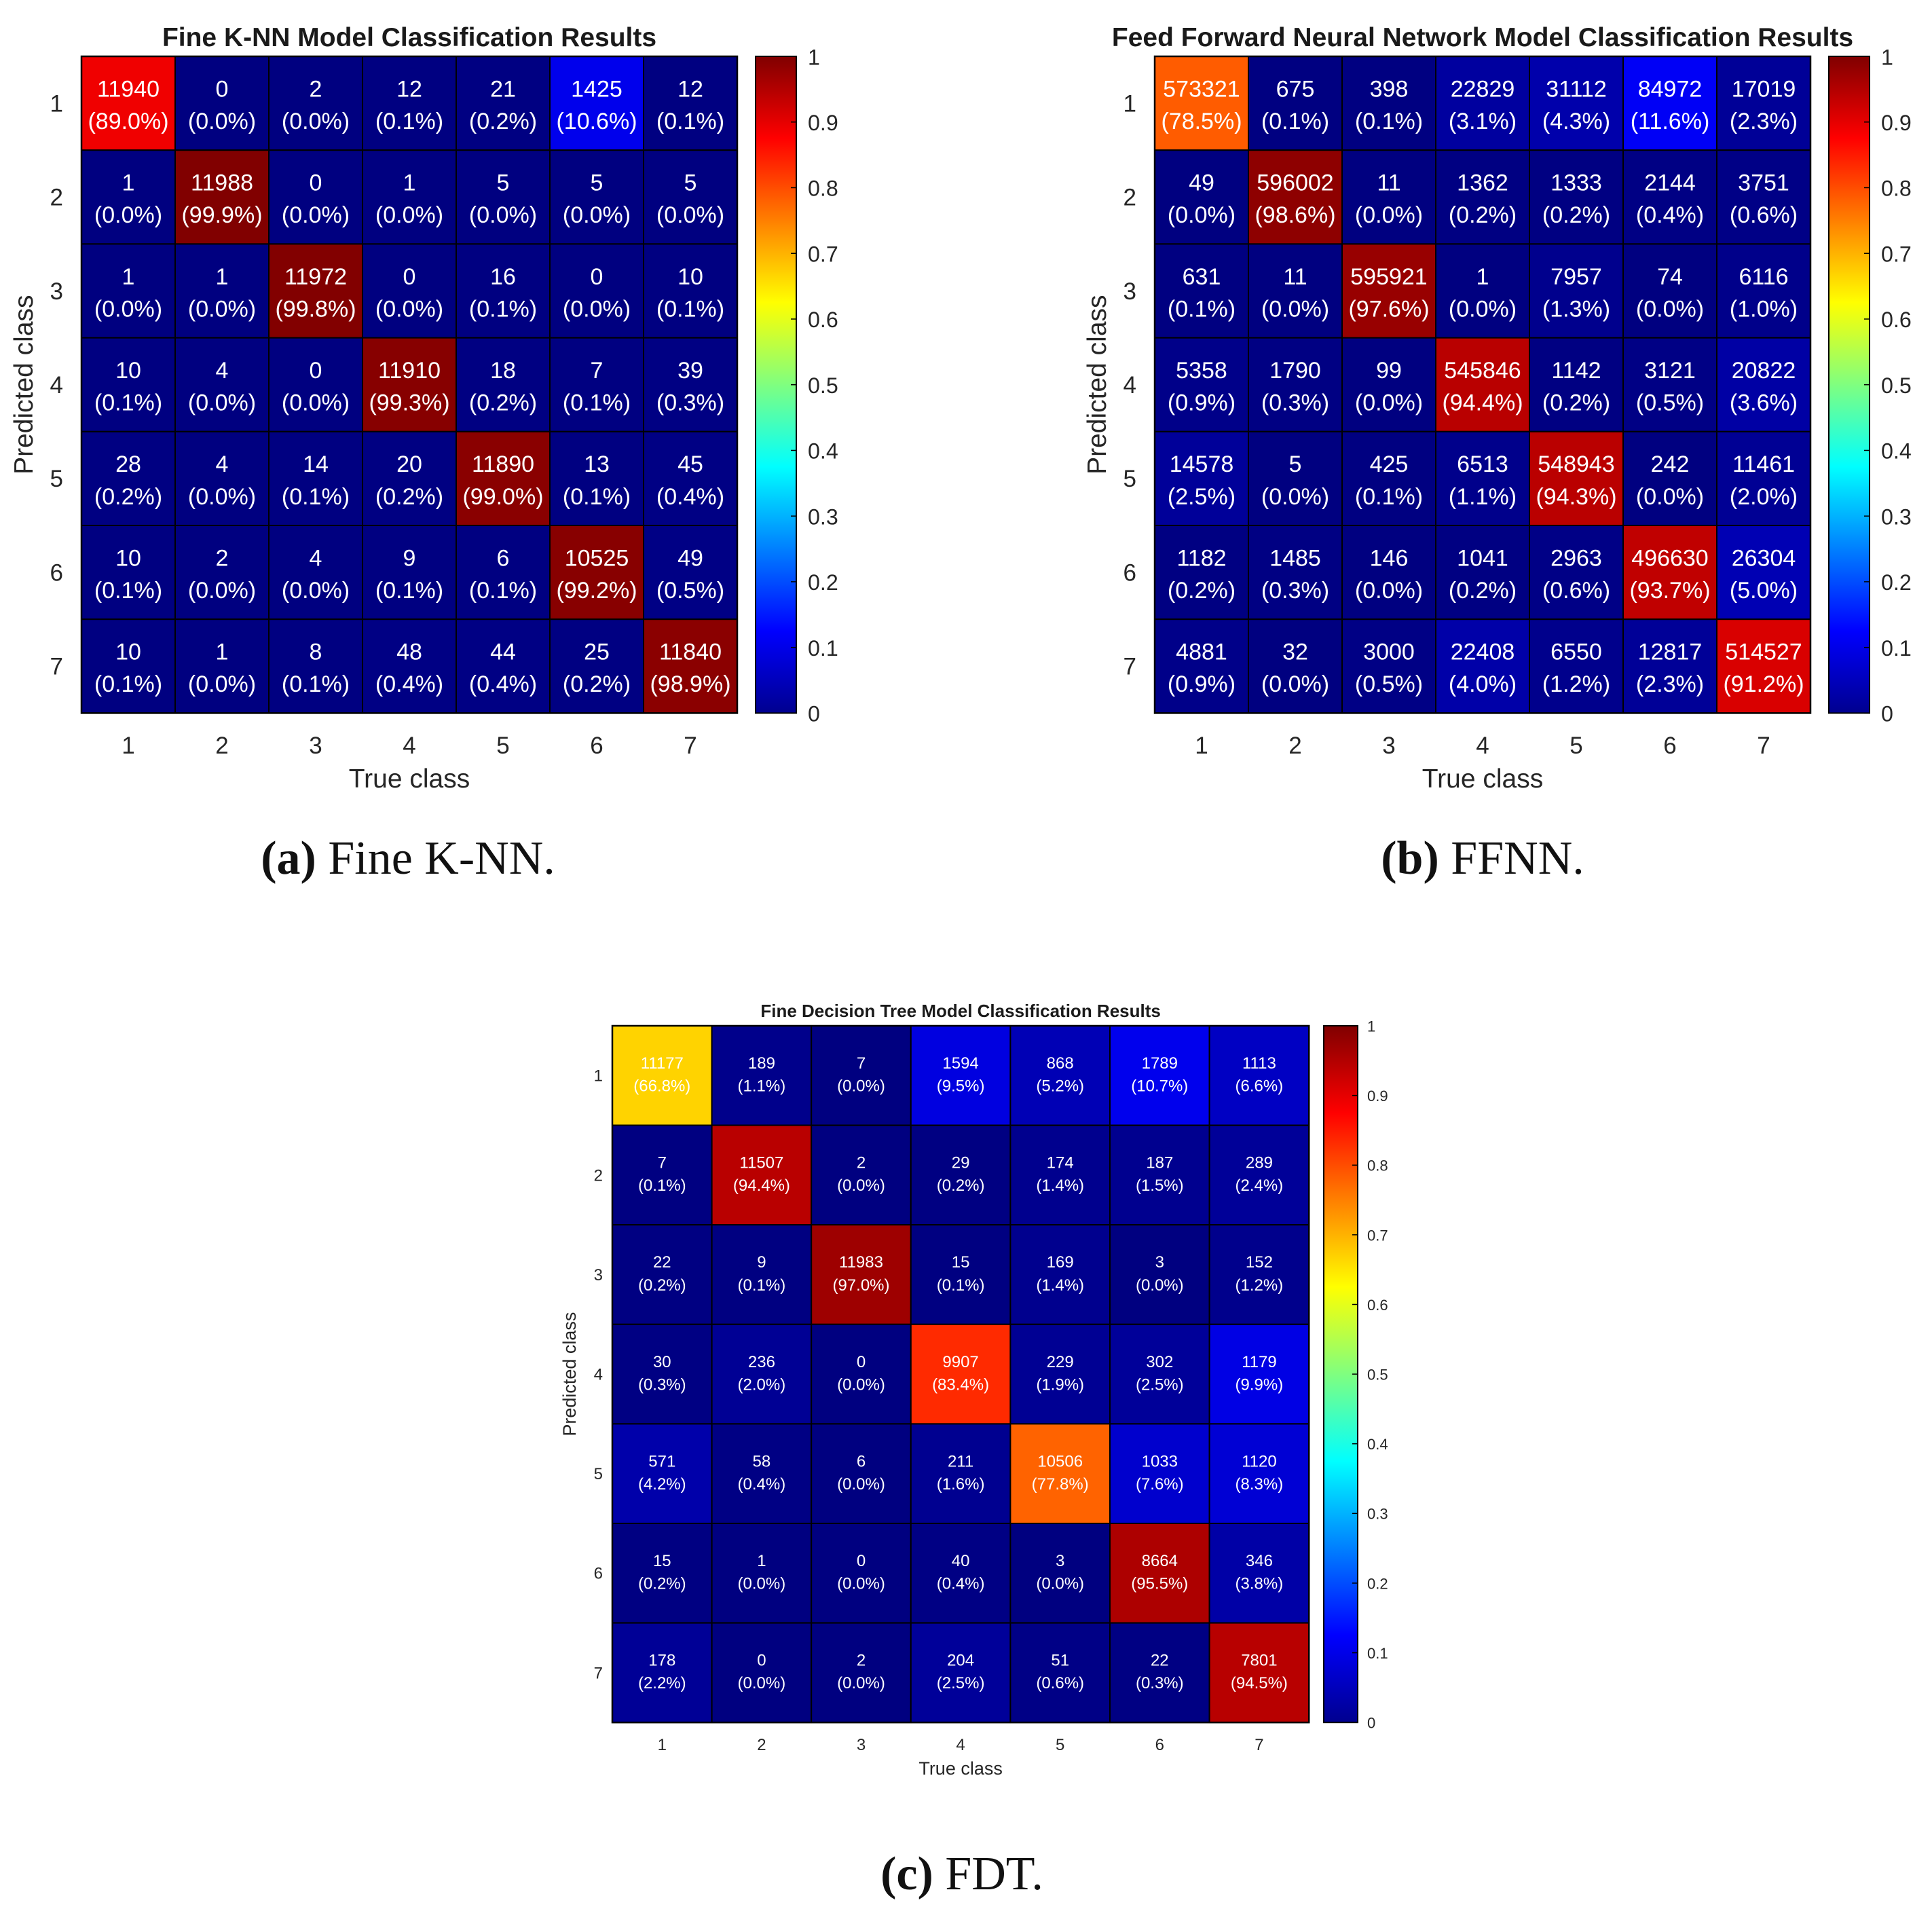 The image size is (1932, 1909). What do you see at coordinates (906, 1874) in the screenshot?
I see `caption-prefix: (c)` at bounding box center [906, 1874].